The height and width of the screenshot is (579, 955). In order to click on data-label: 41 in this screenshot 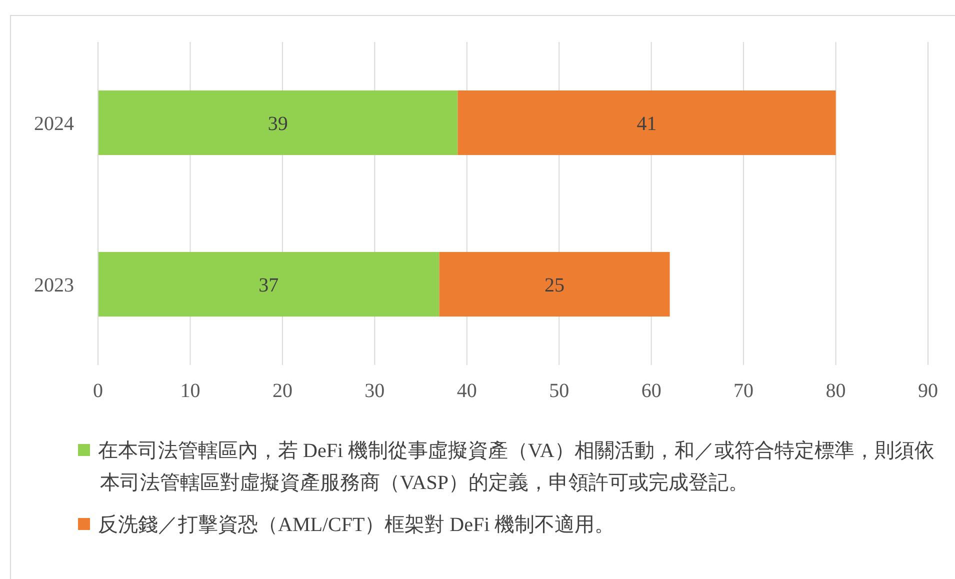, I will do `click(646, 123)`.